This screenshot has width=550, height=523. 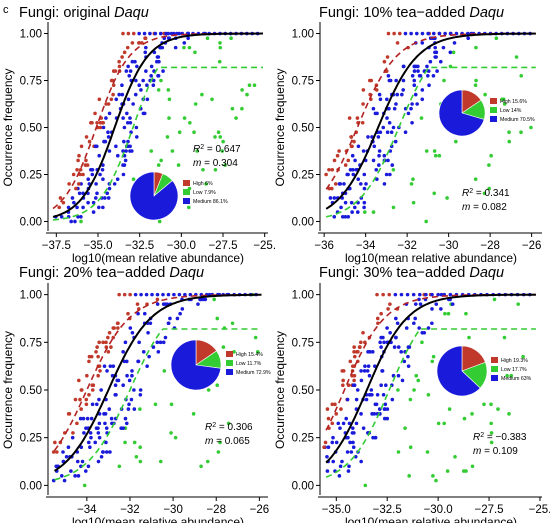 What do you see at coordinates (31, 129) in the screenshot?
I see `y-tick-label: 0.50` at bounding box center [31, 129].